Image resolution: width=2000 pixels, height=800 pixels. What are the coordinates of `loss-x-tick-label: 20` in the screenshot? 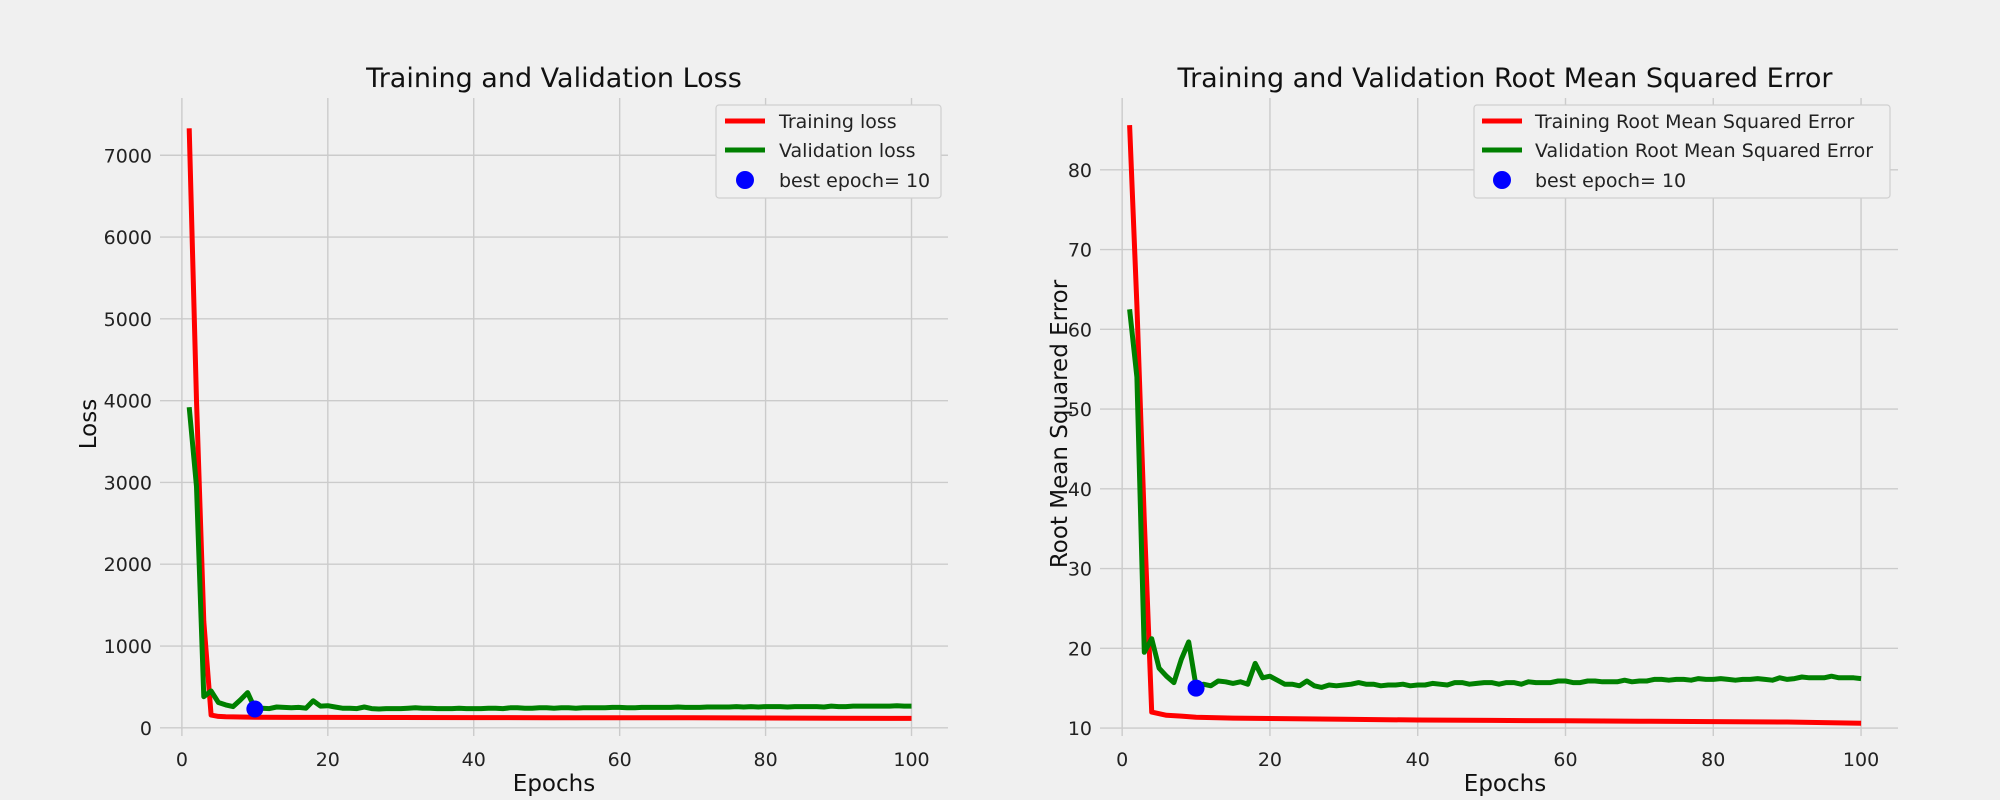 It's located at (328, 760).